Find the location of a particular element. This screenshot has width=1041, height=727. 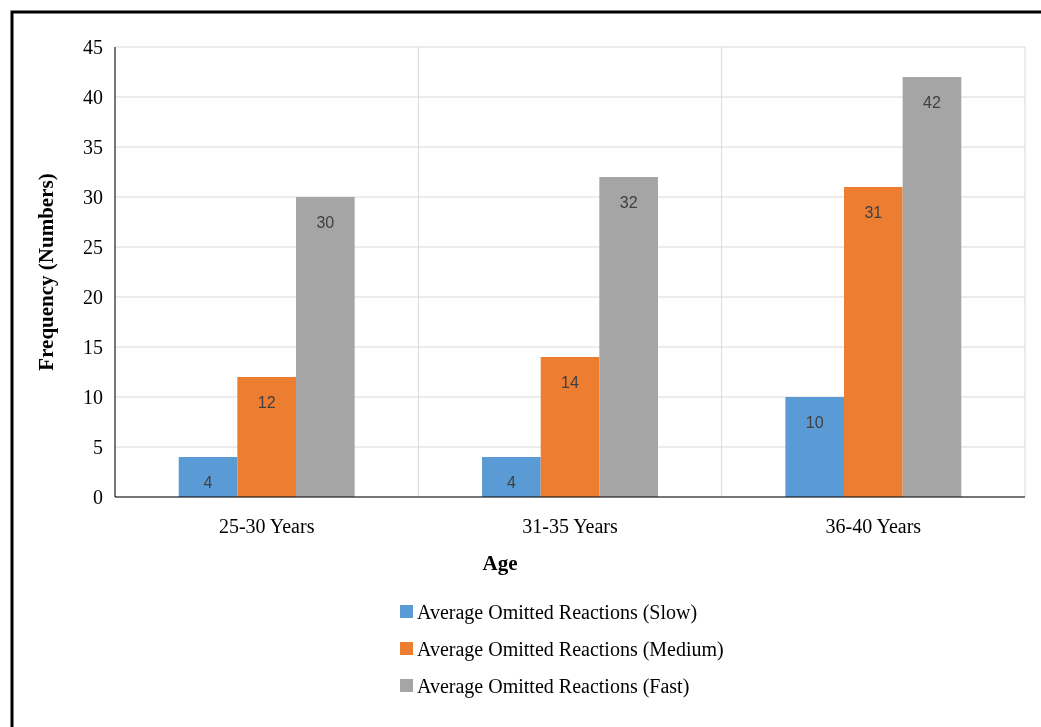

y-tick-label: 20 is located at coordinates (93, 297).